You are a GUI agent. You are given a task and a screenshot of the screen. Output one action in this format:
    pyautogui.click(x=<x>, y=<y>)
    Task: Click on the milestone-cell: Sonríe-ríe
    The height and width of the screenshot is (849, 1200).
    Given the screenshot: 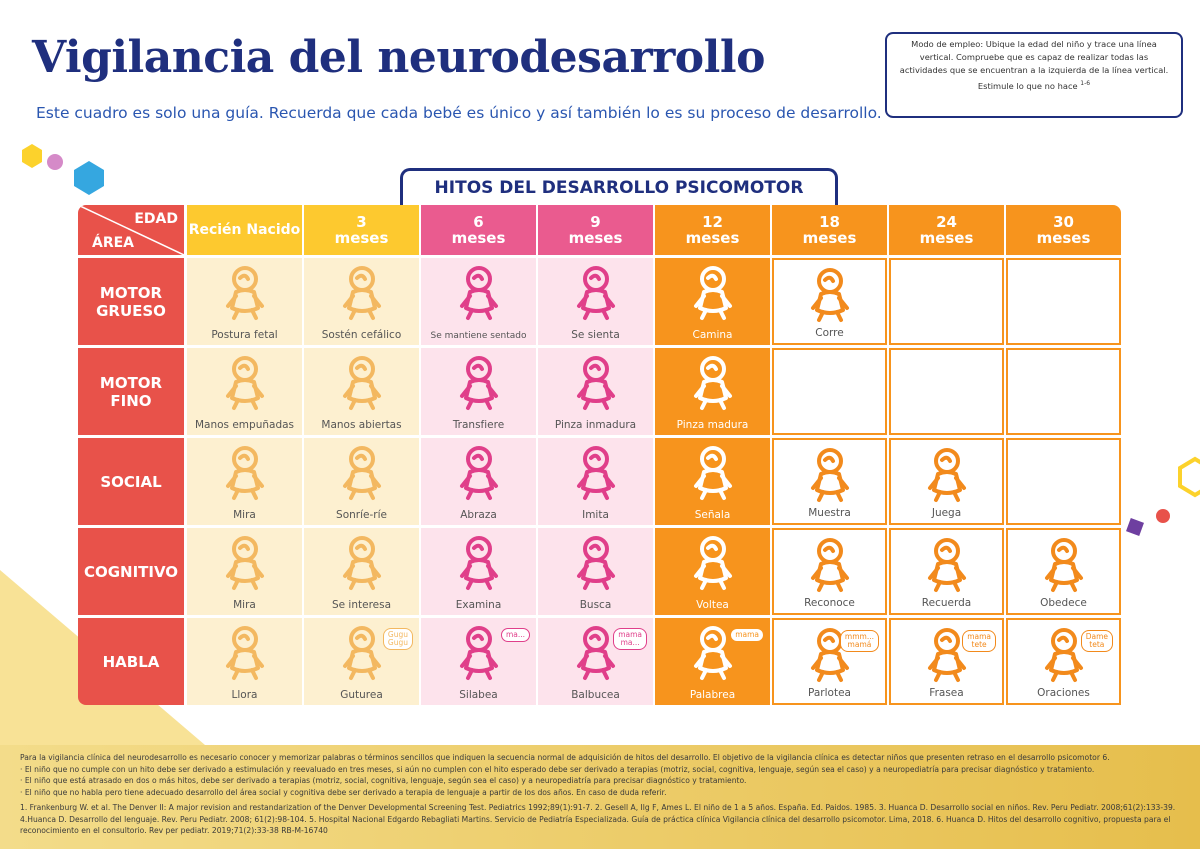 What is the action you would take?
    pyautogui.click(x=361, y=481)
    